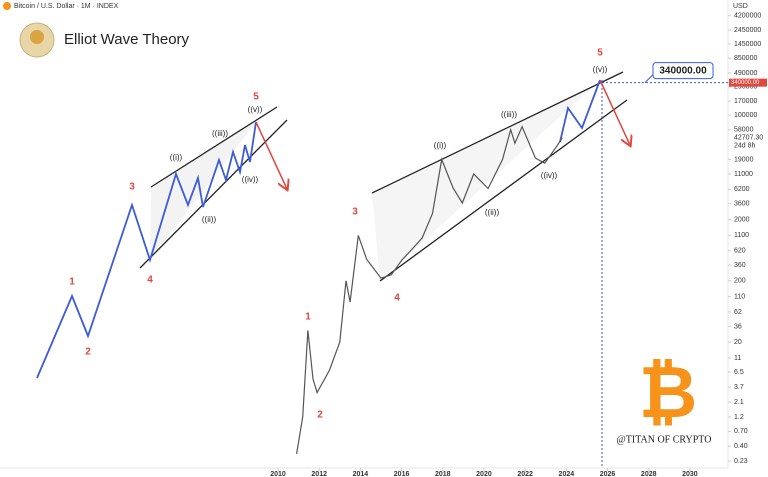  Describe the element at coordinates (740, 265) in the screenshot. I see `y-tick-label: 360` at that location.